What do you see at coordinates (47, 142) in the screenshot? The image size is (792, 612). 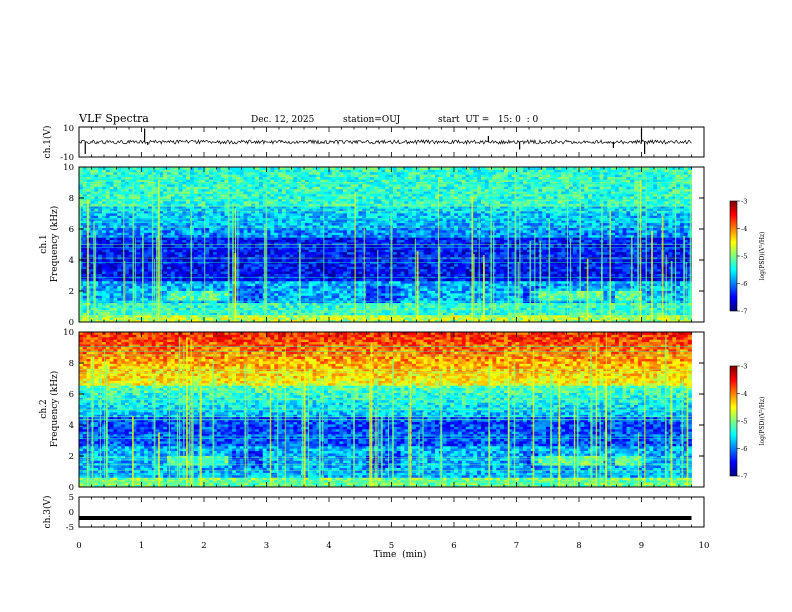 I see `ch1-waveform-ylabel: ch.1(V)` at bounding box center [47, 142].